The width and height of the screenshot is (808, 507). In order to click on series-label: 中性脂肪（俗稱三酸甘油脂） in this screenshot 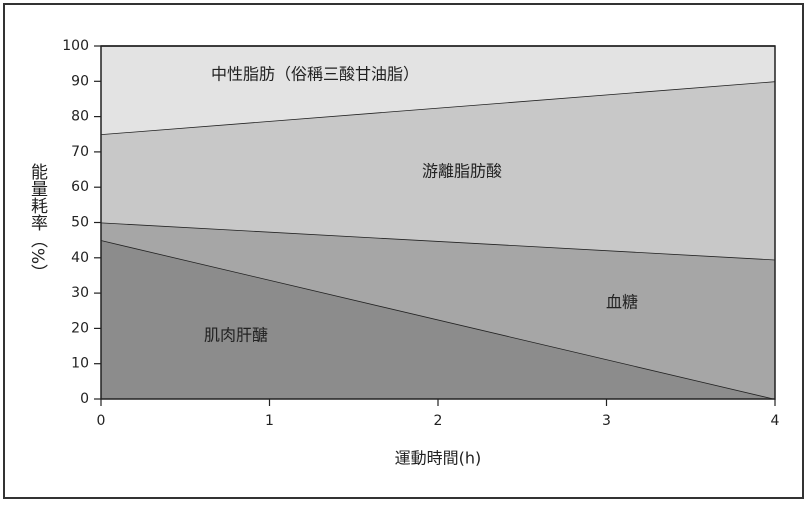, I will do `click(315, 74)`.